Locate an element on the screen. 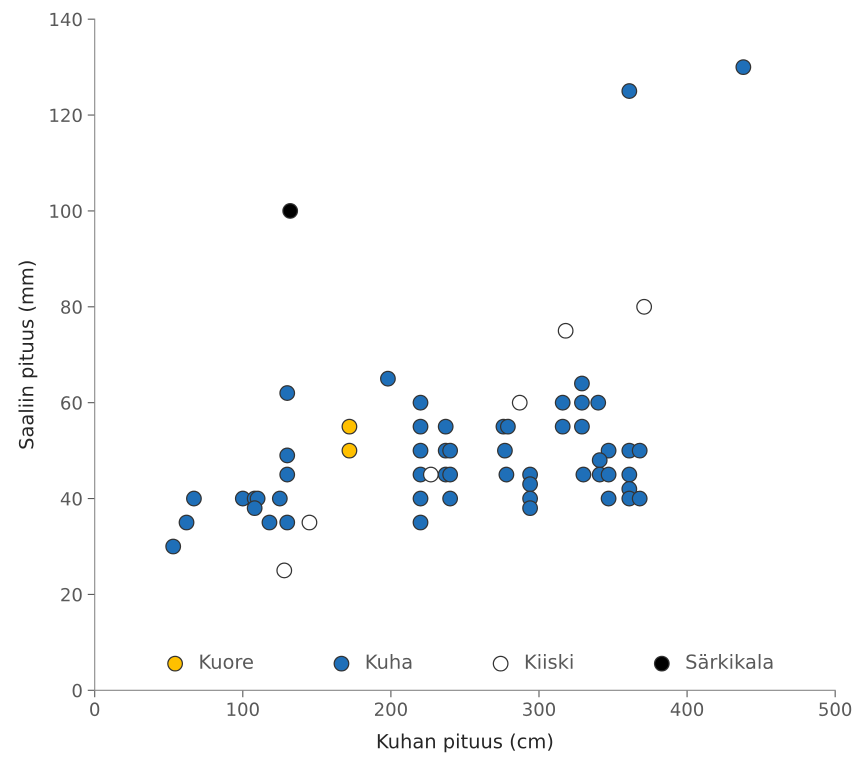 This screenshot has width=861, height=767. x-tick-label: 400 is located at coordinates (687, 709).